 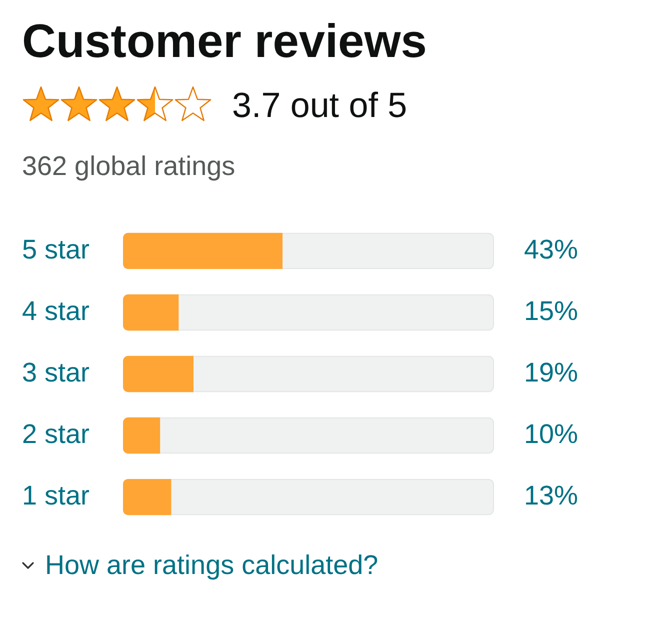 What do you see at coordinates (129, 166) in the screenshot?
I see `text: 362 global ratings` at bounding box center [129, 166].